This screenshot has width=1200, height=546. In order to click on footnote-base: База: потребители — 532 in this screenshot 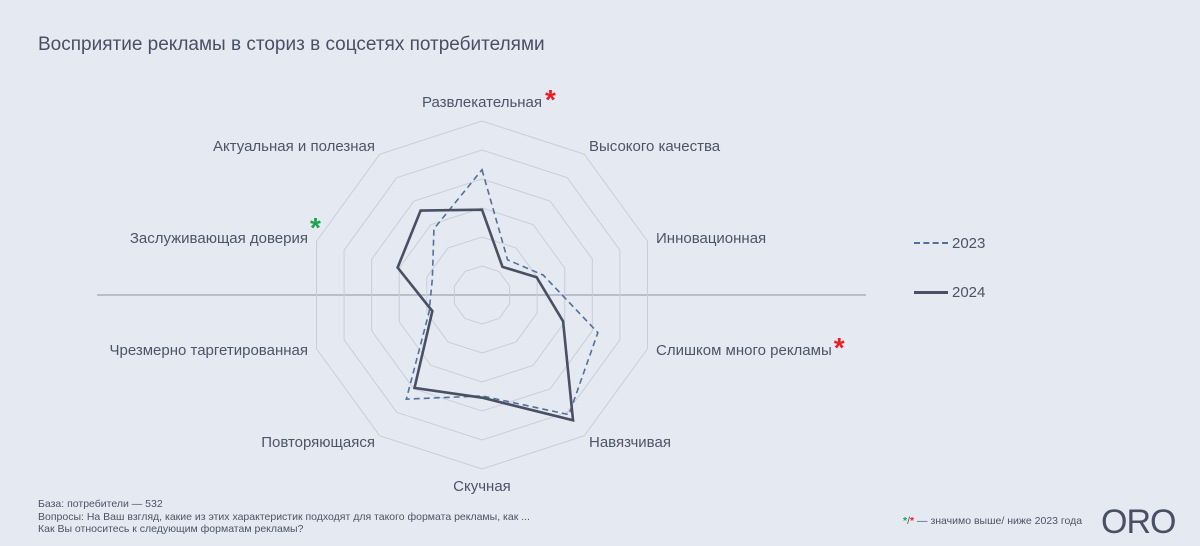, I will do `click(100, 504)`.